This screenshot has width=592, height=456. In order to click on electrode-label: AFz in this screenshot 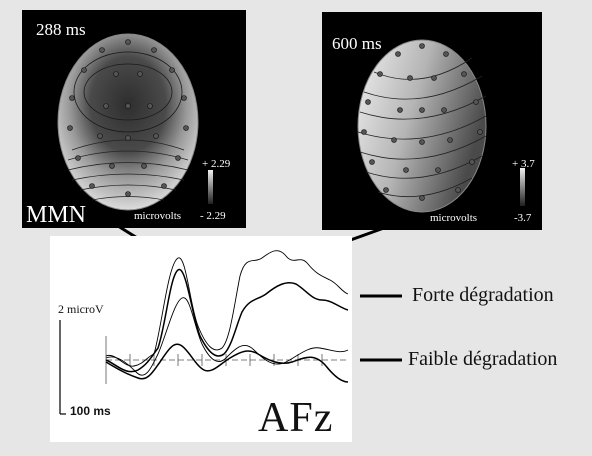, I will do `click(296, 418)`.